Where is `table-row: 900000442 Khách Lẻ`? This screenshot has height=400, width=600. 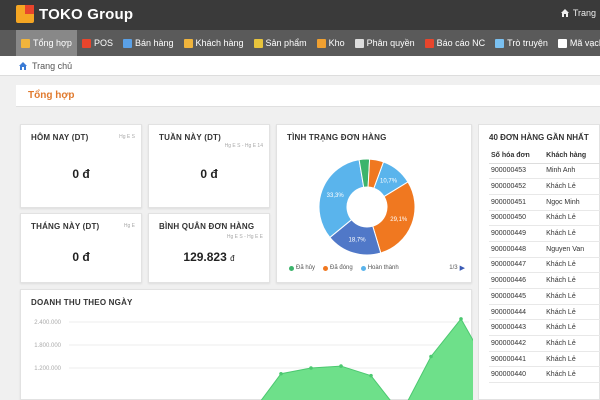 table-row: 900000442 Khách Lẻ is located at coordinates (544, 343).